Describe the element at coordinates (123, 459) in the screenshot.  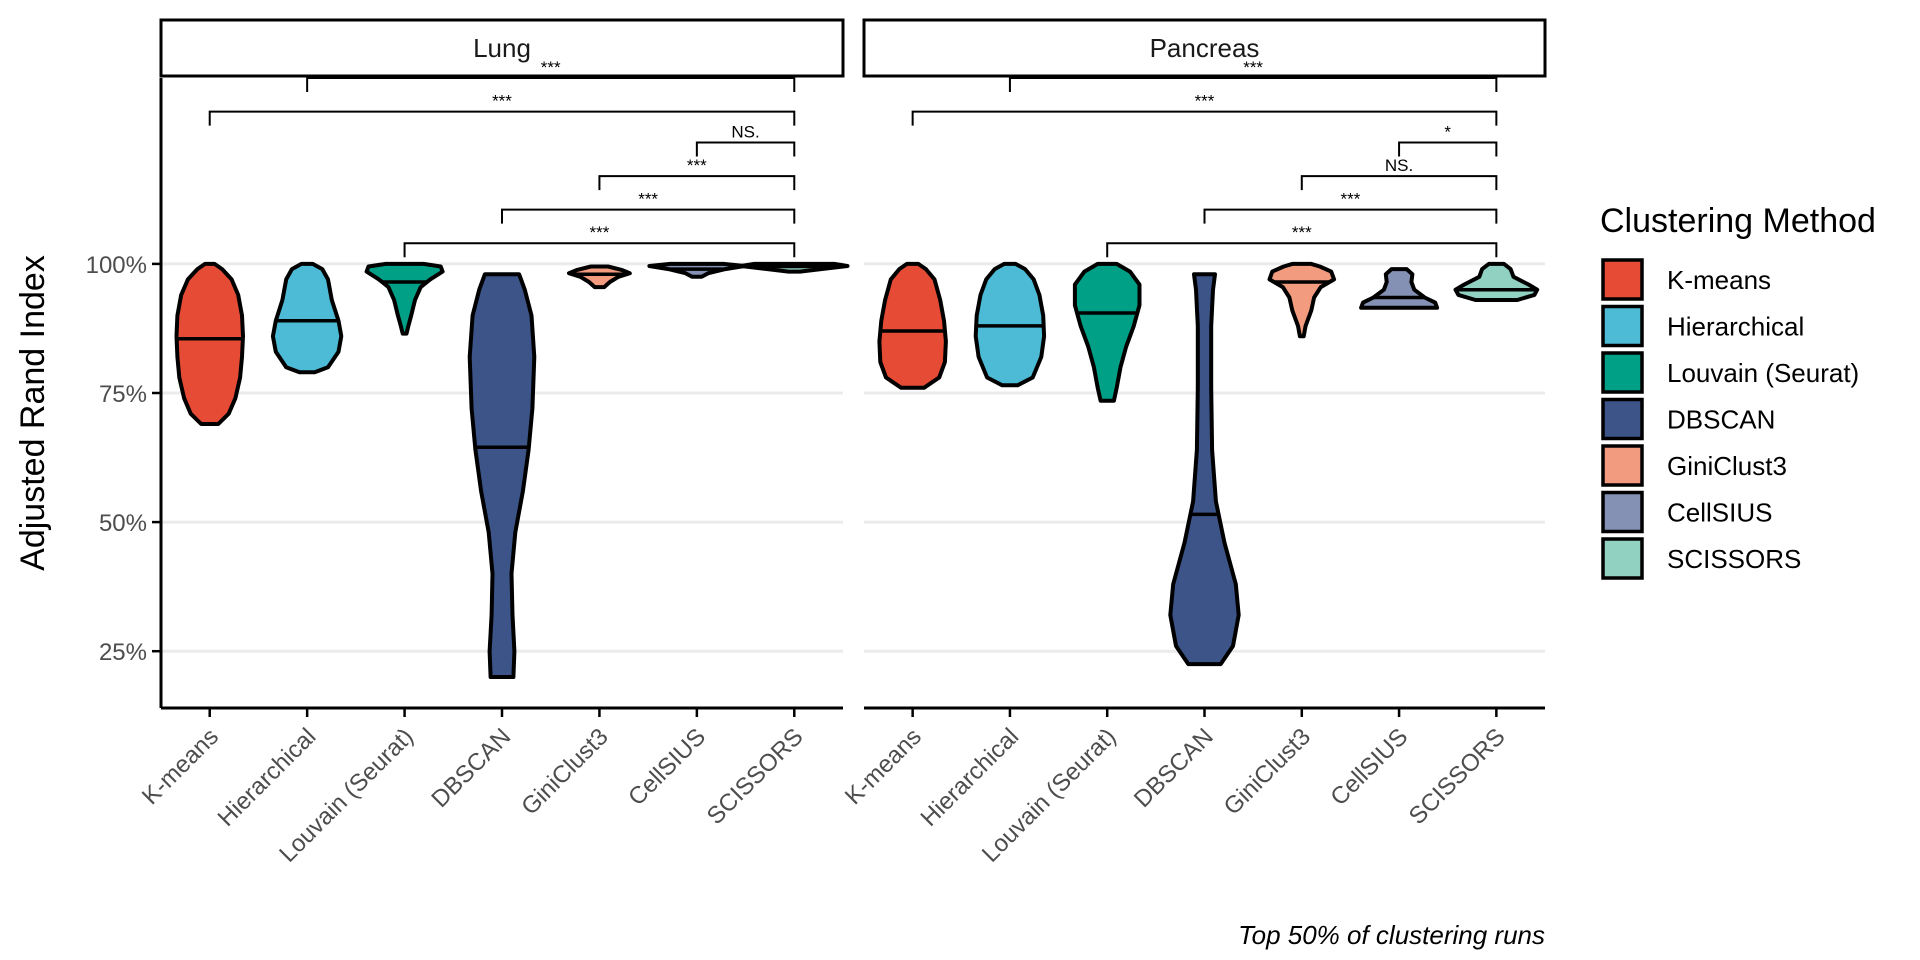
I see `y-axis: 25% 50% 75% 100%` at that location.